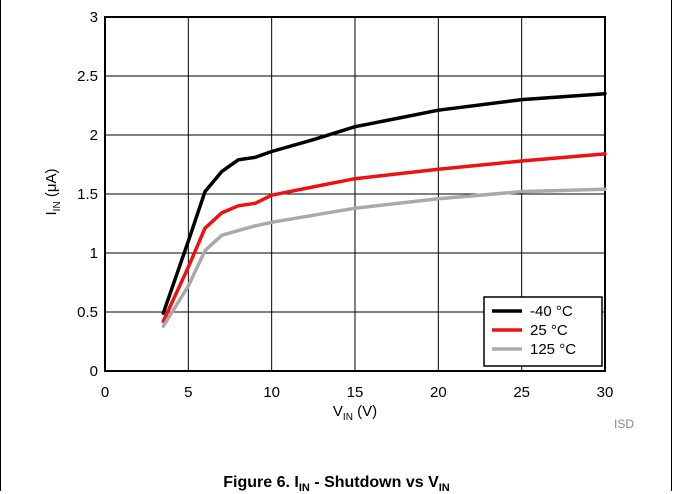 Image resolution: width=673 pixels, height=494 pixels. Describe the element at coordinates (87, 76) in the screenshot. I see `y-tick-label: 2.5` at that location.